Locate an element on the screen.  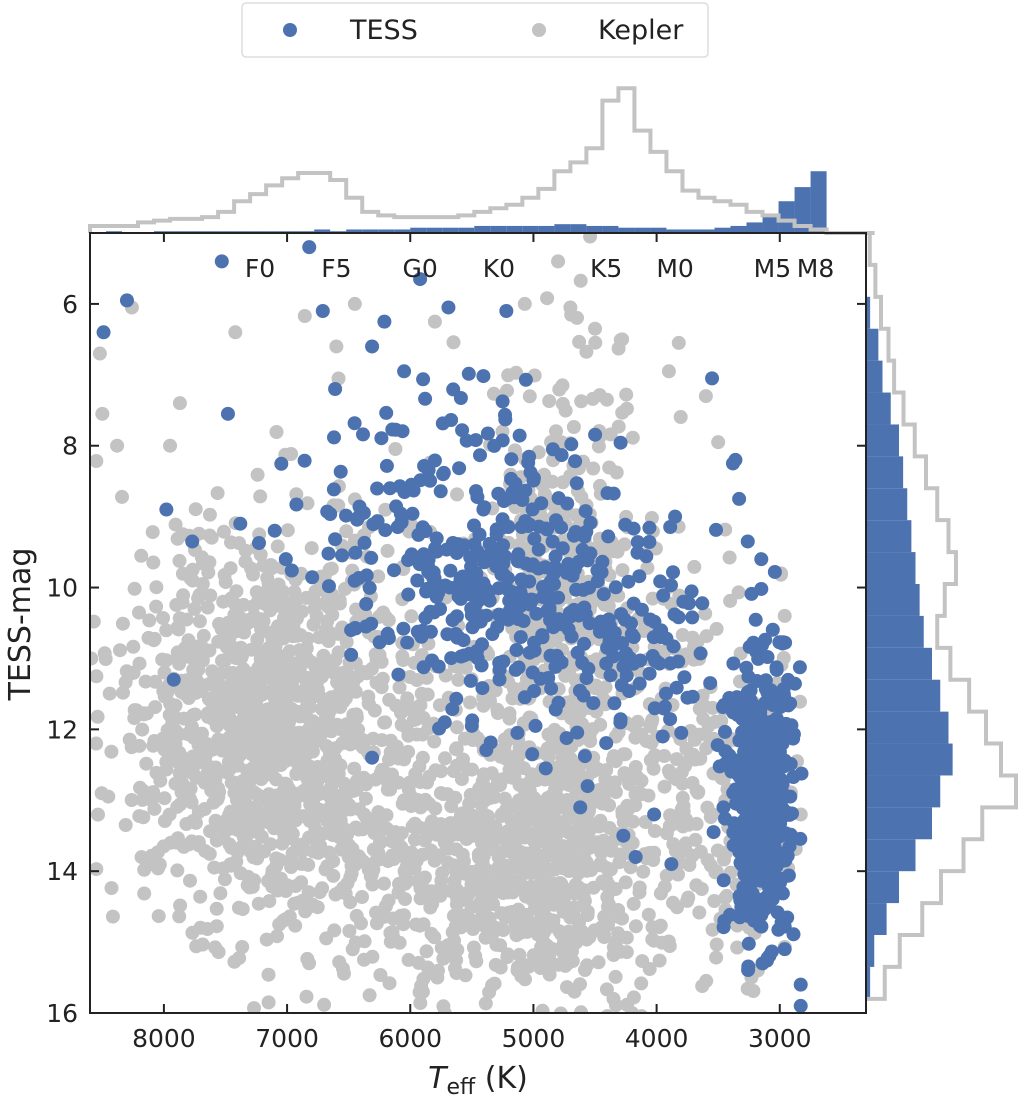
x-tick-label: 3000 is located at coordinates (780, 1038).